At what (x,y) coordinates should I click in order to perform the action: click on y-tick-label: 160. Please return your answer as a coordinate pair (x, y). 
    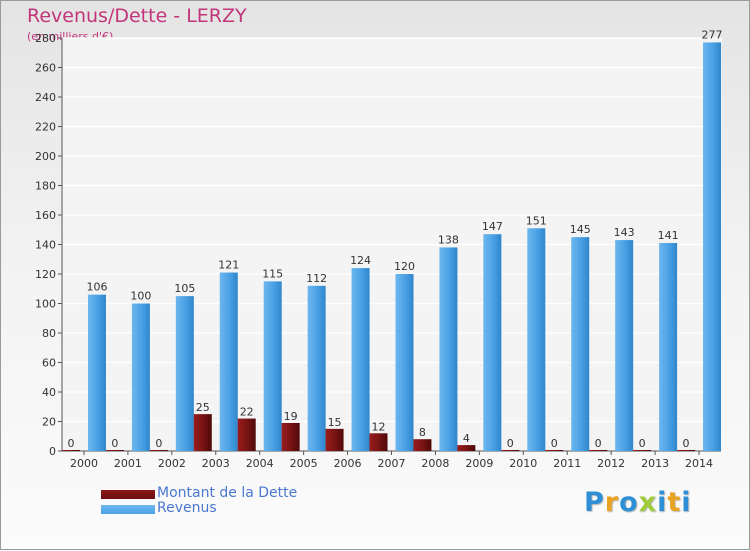
    Looking at the image, I should click on (45, 215).